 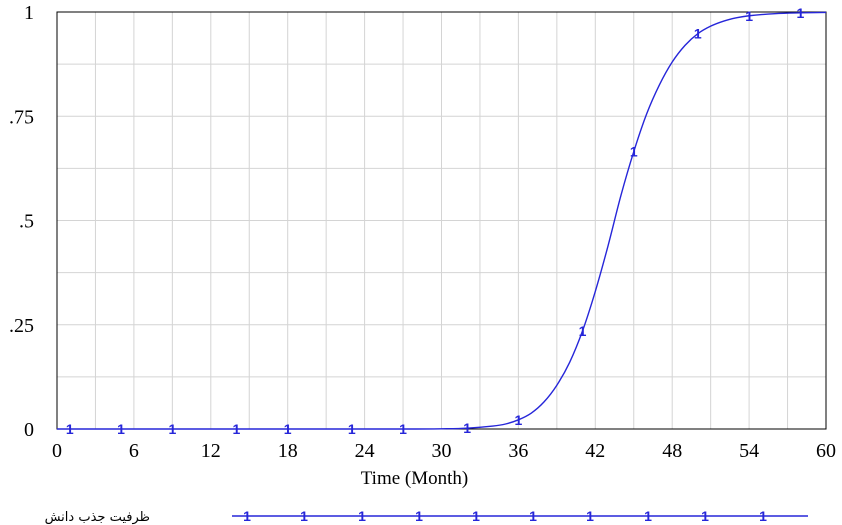 I want to click on x-tick-labels: 0 6 12 18 24 30 36 42 48 54 60, so click(x=444, y=451).